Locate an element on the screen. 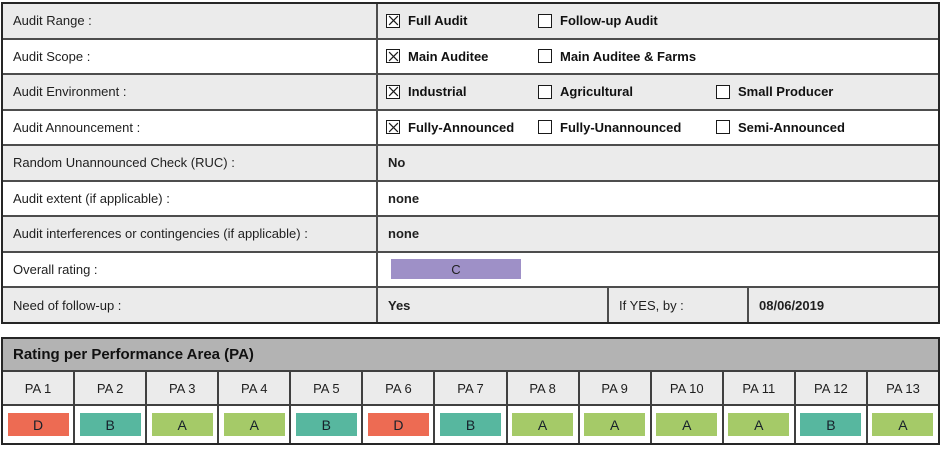 The height and width of the screenshot is (452, 941). pa-column-header: PA 9 is located at coordinates (616, 388).